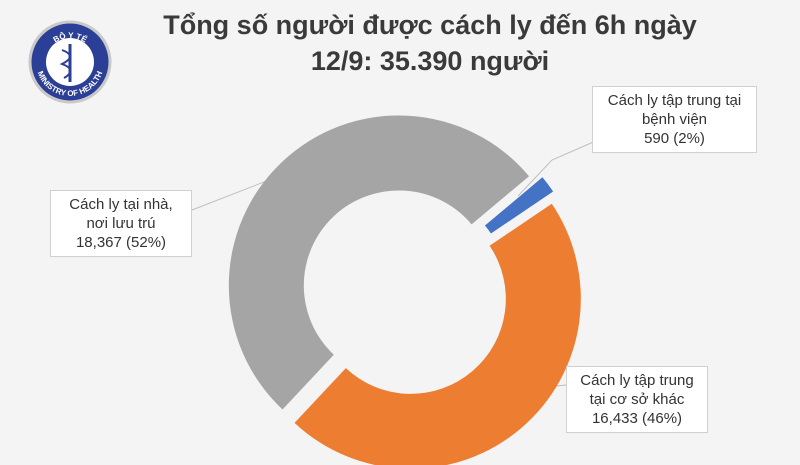 The height and width of the screenshot is (465, 800). I want to click on leader-line, so click(558, 168).